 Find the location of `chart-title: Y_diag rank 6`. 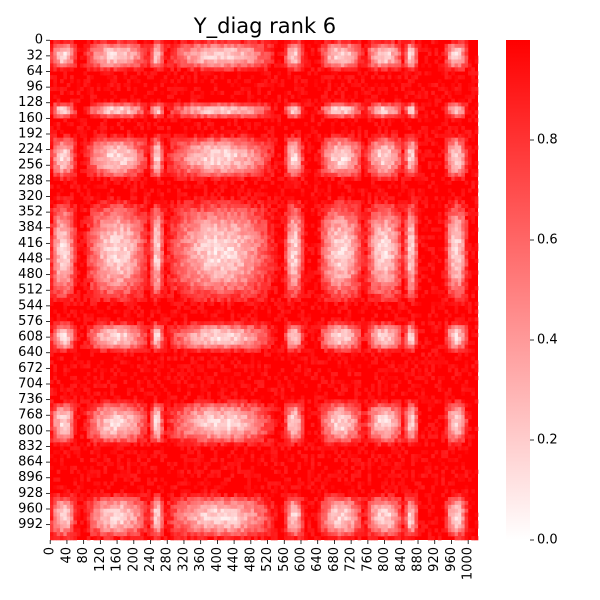

chart-title: Y_diag rank 6 is located at coordinates (264, 26).